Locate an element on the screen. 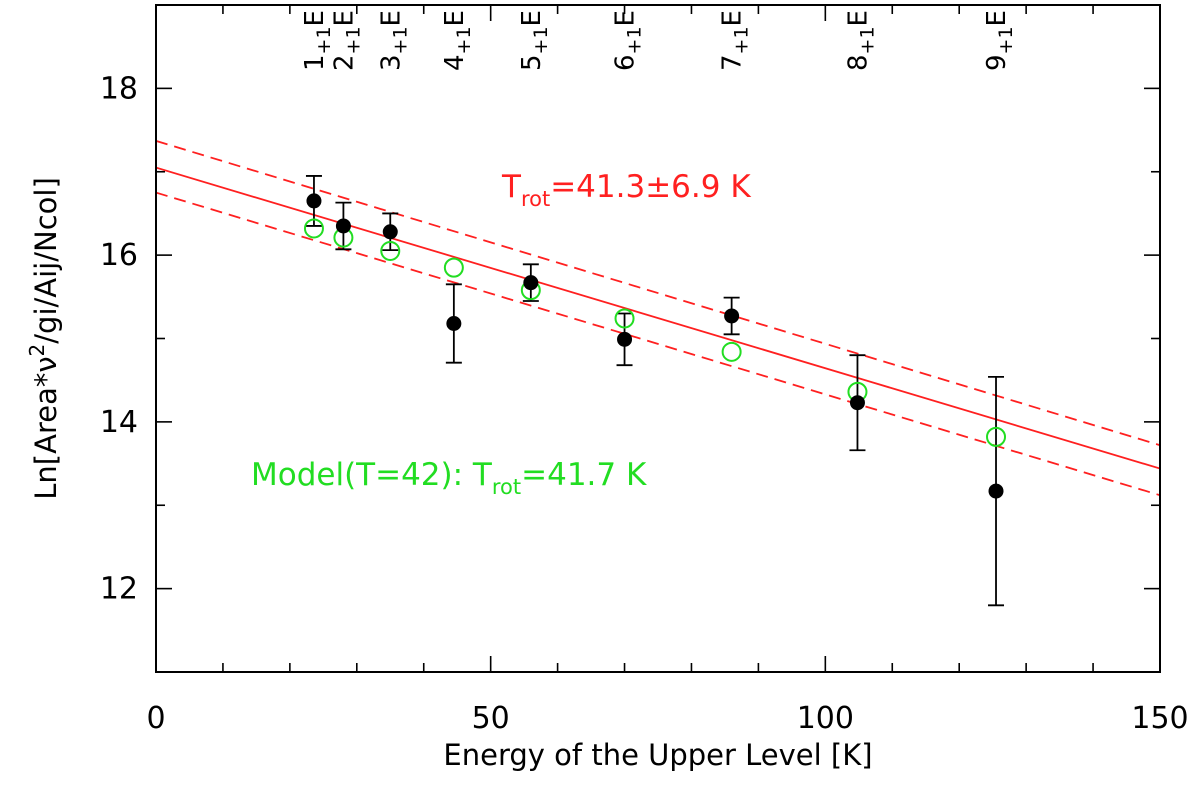 Image resolution: width=1200 pixels, height=785 pixels. fit-temperature-subscript: rot is located at coordinates (535, 199).